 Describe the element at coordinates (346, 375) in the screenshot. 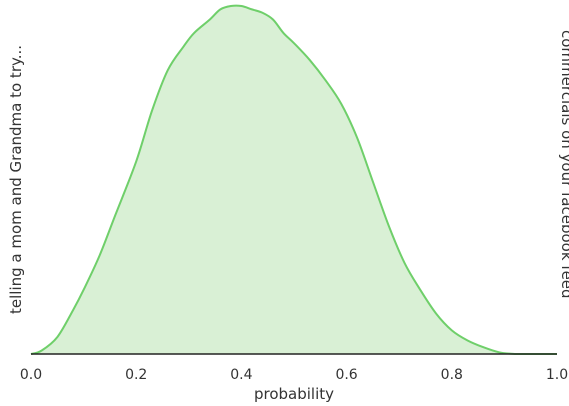

I see `x-tick-label: 0.6` at that location.